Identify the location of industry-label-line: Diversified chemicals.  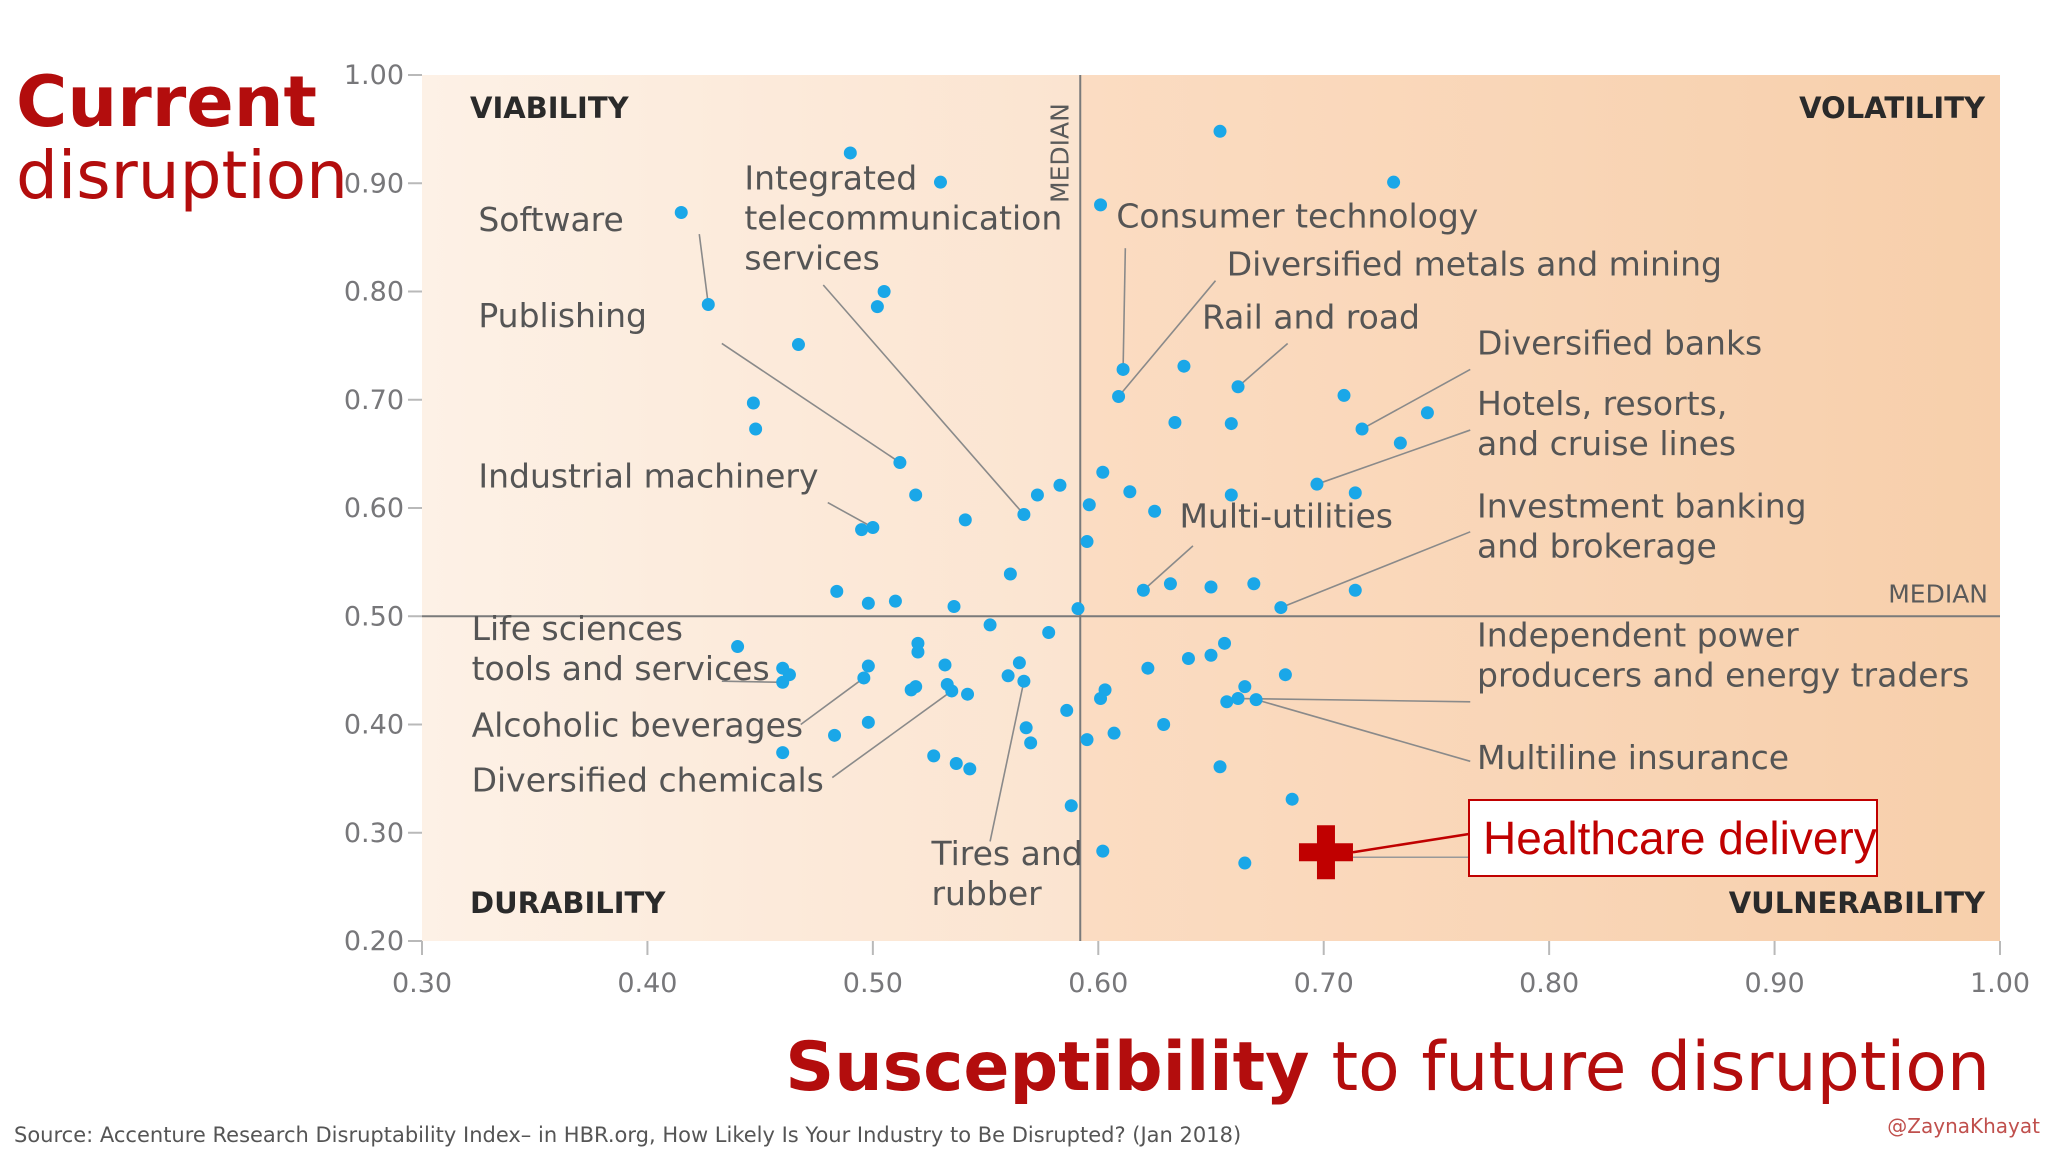
(648, 780).